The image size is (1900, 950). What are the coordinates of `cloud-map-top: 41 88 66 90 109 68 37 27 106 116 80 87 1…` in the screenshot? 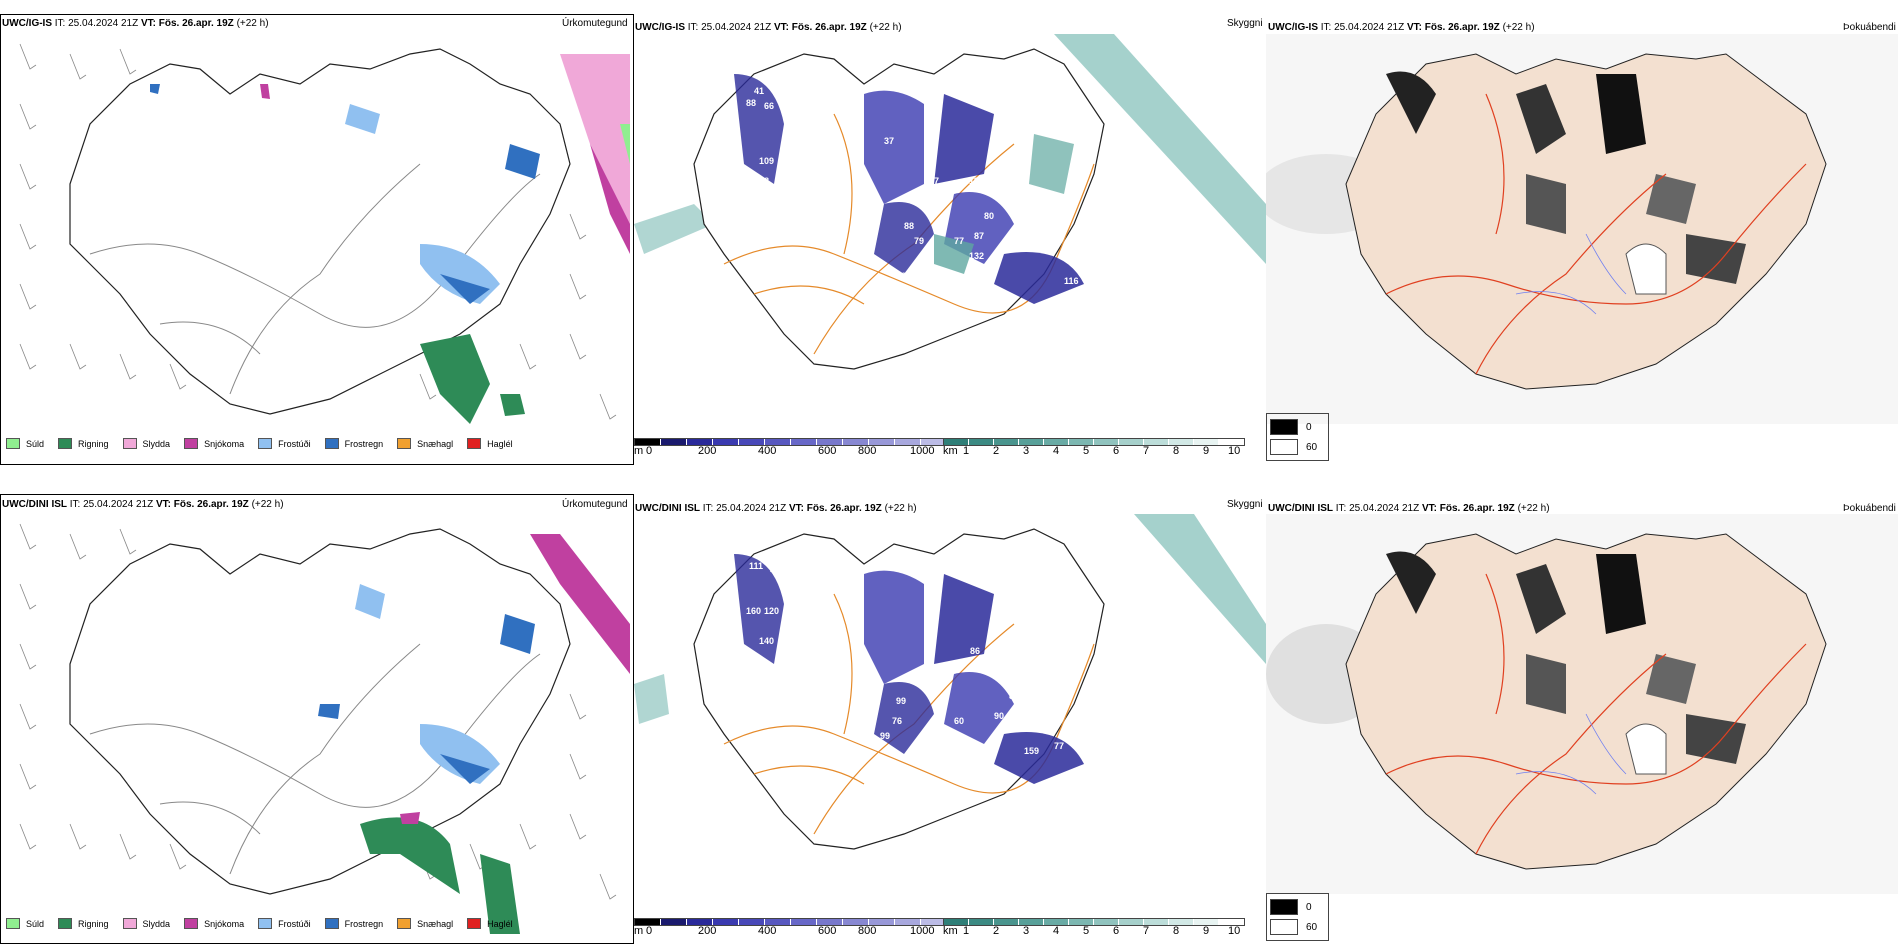 It's located at (950, 202).